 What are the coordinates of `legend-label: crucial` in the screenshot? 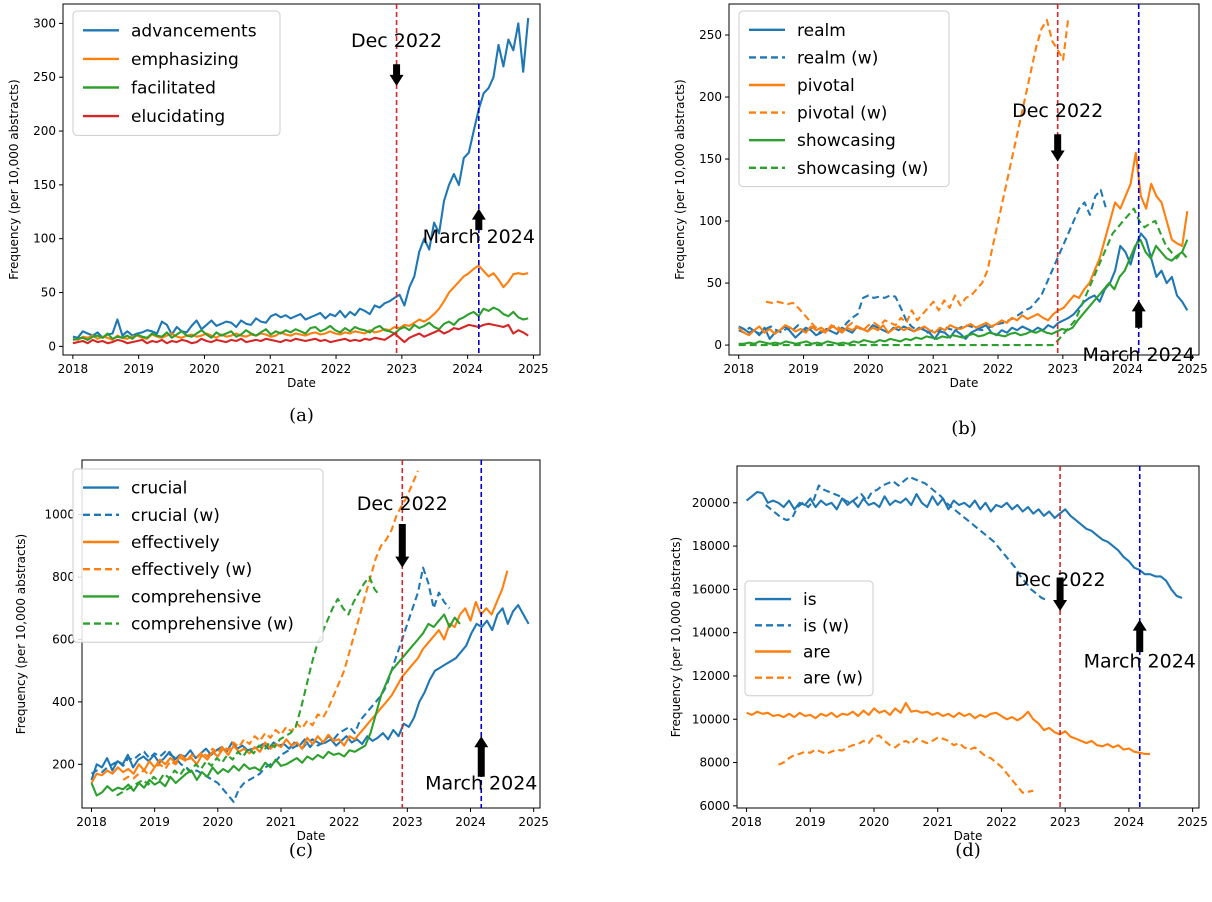 It's located at (159, 489).